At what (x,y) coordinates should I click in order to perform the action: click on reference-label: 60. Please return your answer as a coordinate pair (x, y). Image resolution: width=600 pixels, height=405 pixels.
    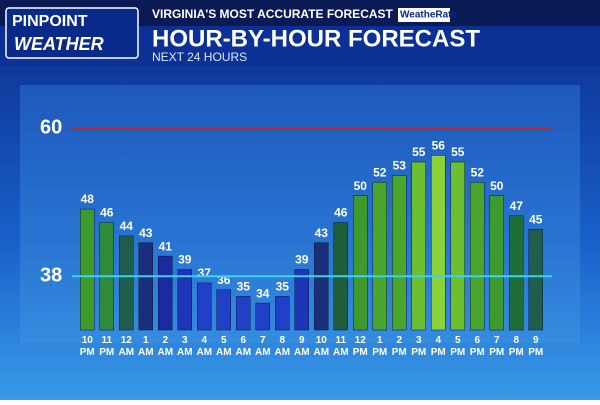
    Looking at the image, I should click on (51, 128).